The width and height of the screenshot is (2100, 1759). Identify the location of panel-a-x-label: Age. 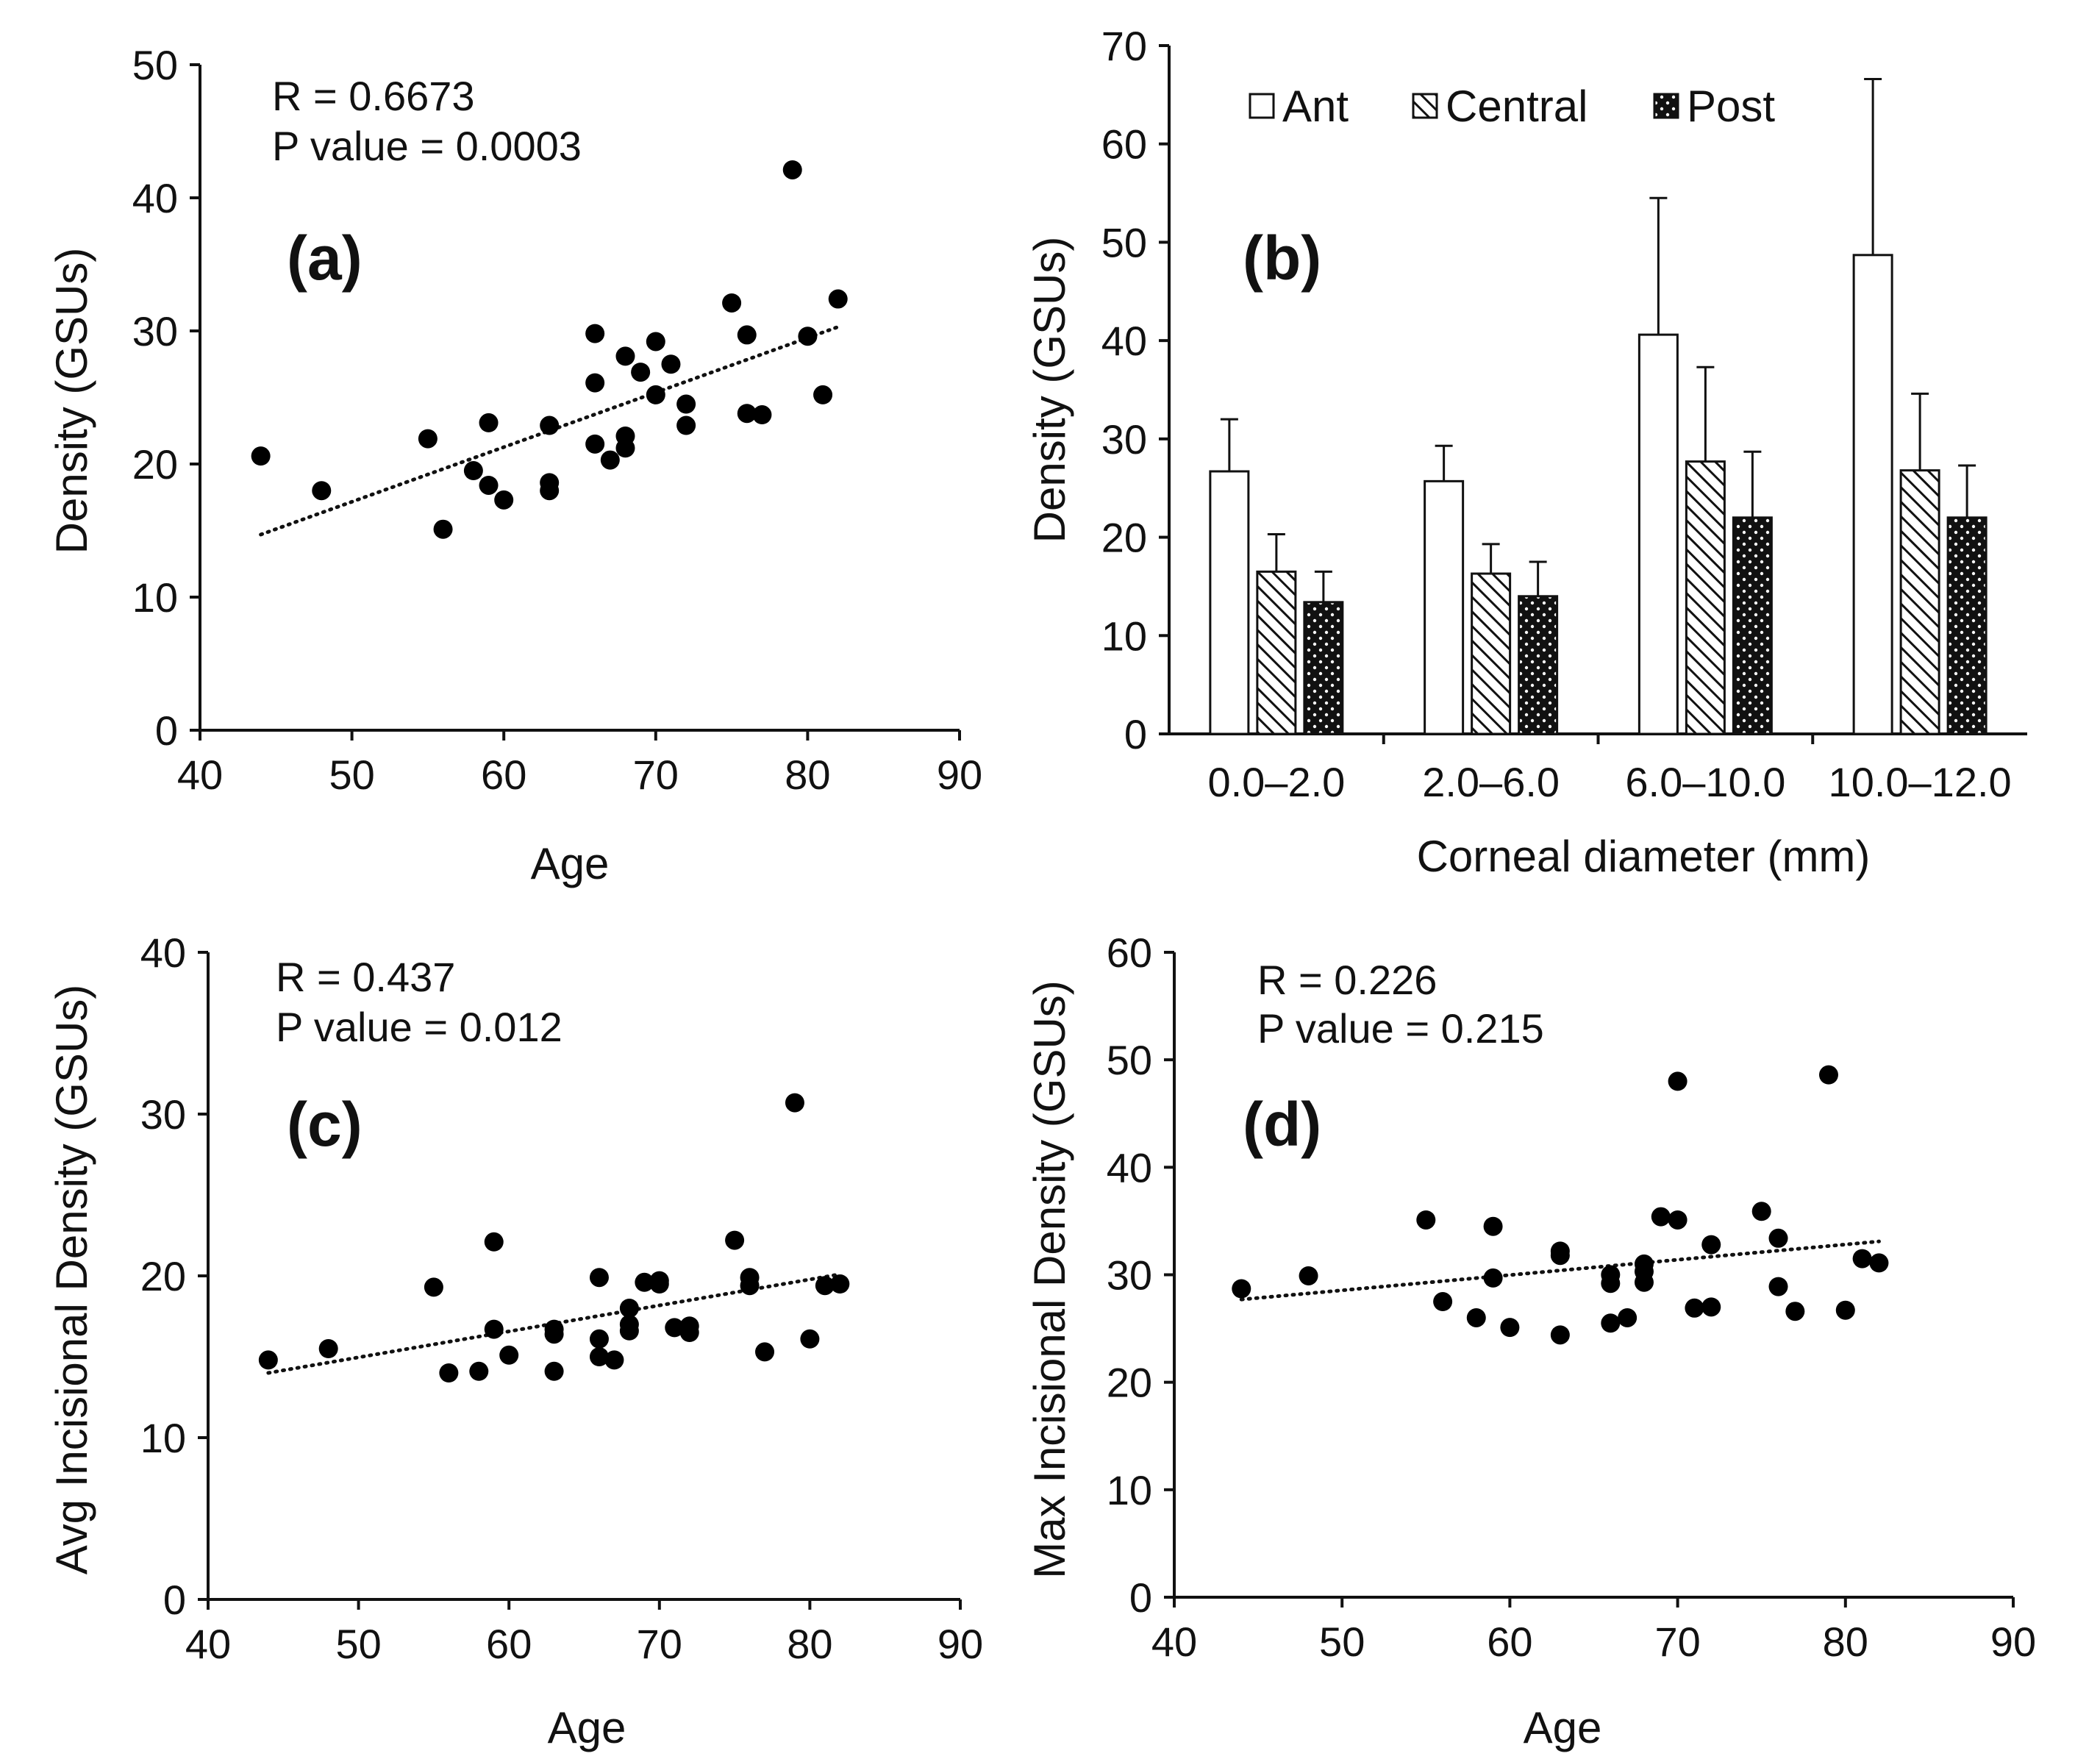
(571, 864).